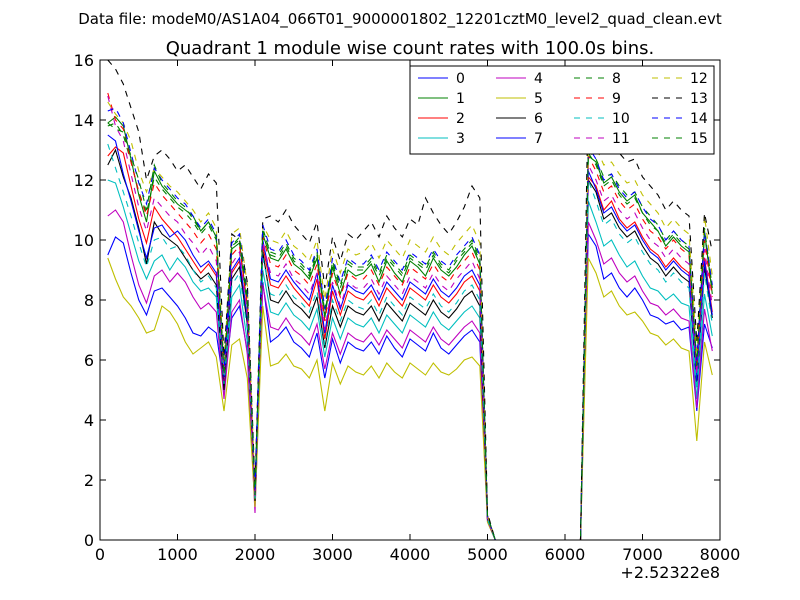 Image resolution: width=800 pixels, height=600 pixels. I want to click on legend-label: 3, so click(460, 139).